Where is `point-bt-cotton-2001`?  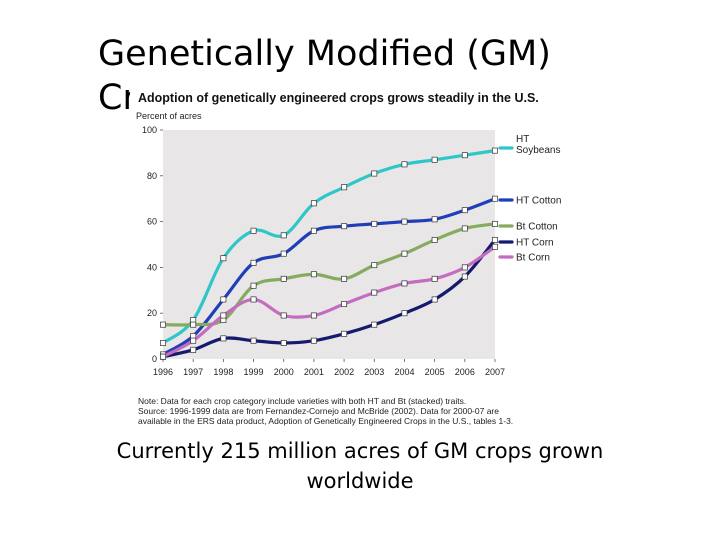 point-bt-cotton-2001 is located at coordinates (313, 274).